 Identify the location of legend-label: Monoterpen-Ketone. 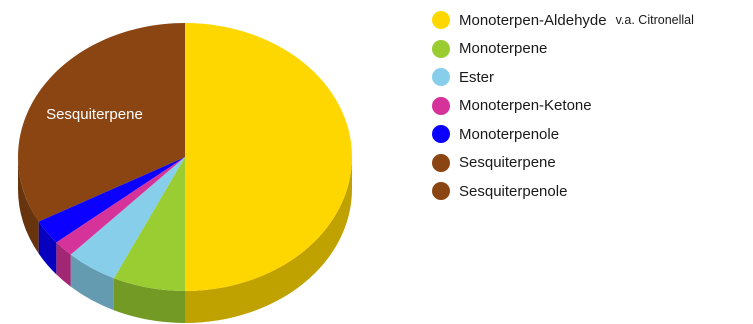
(525, 106).